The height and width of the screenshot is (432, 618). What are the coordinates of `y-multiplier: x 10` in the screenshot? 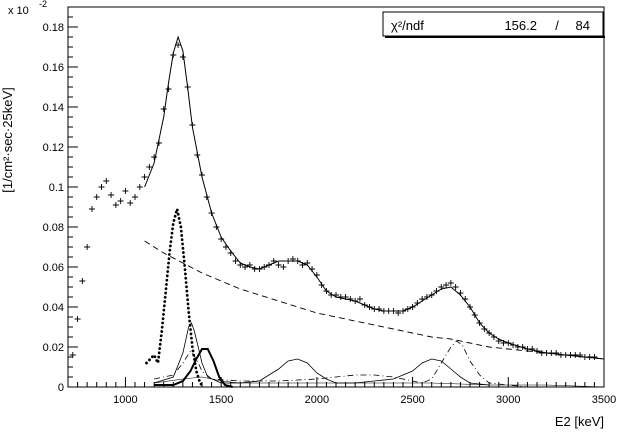 It's located at (18, 11).